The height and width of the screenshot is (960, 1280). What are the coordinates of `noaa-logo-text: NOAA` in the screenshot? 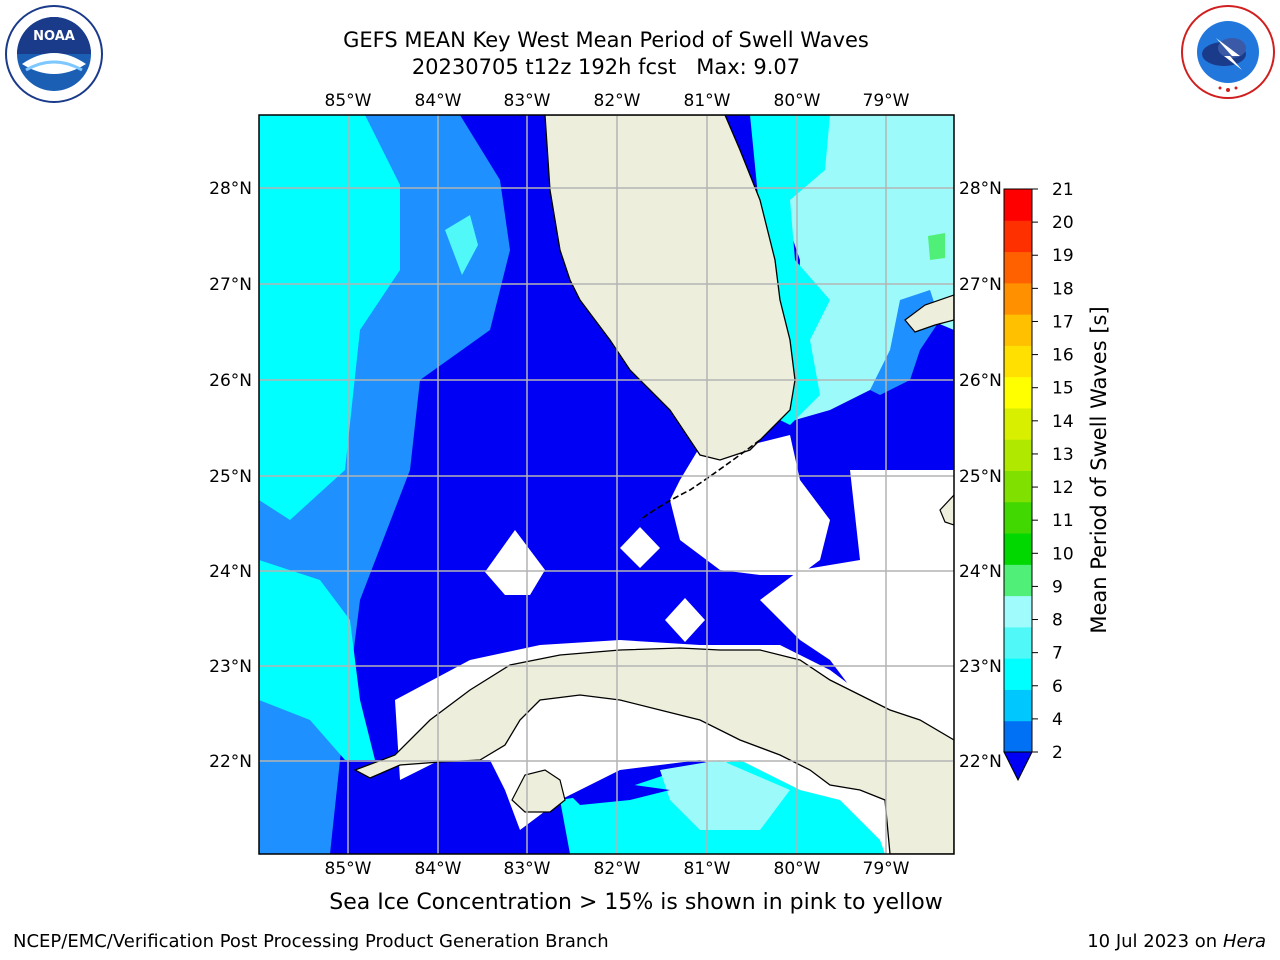 It's located at (54, 36).